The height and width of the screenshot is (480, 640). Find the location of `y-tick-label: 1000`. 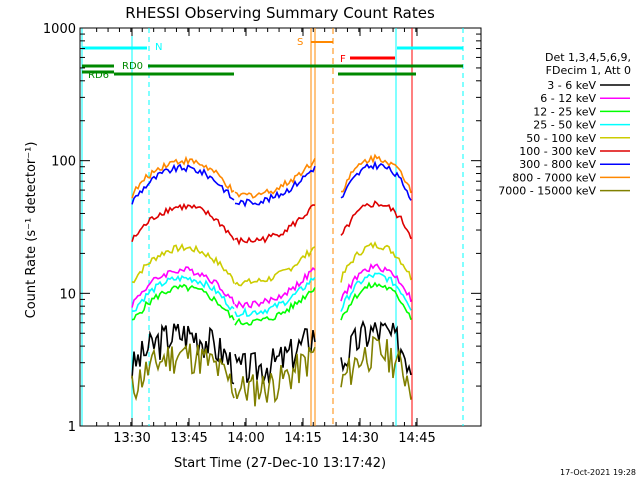

y-tick-label: 1000 is located at coordinates (59, 29).